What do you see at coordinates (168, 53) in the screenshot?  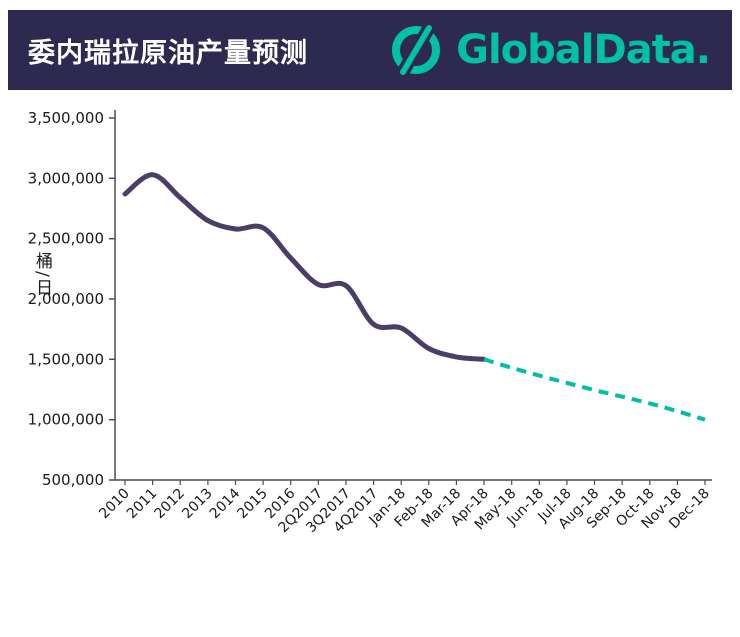 I see `page-title: 委内瑞拉原油产量预测` at bounding box center [168, 53].